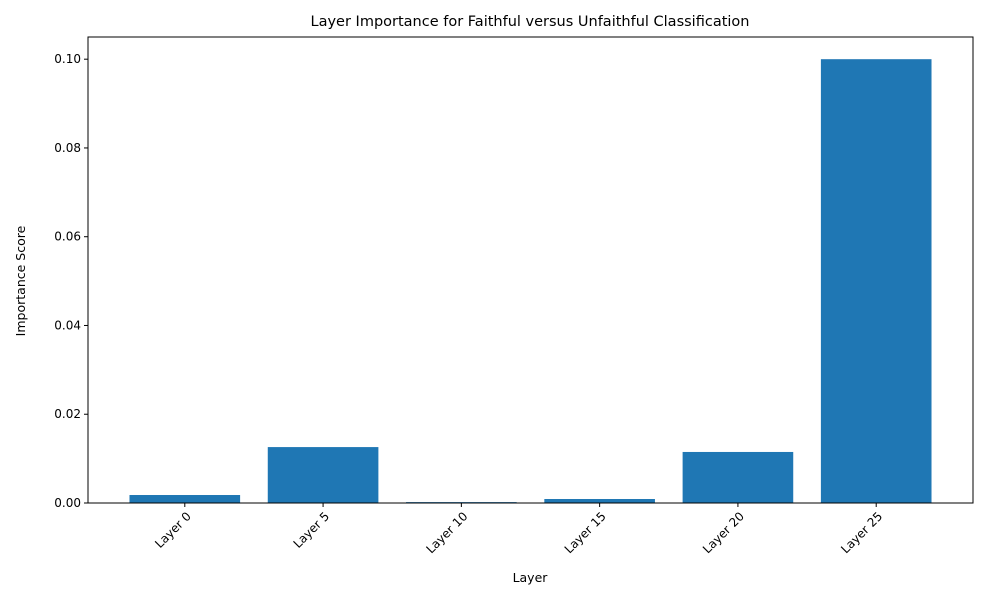  I want to click on y-axis-label: Importance Score, so click(20, 280).